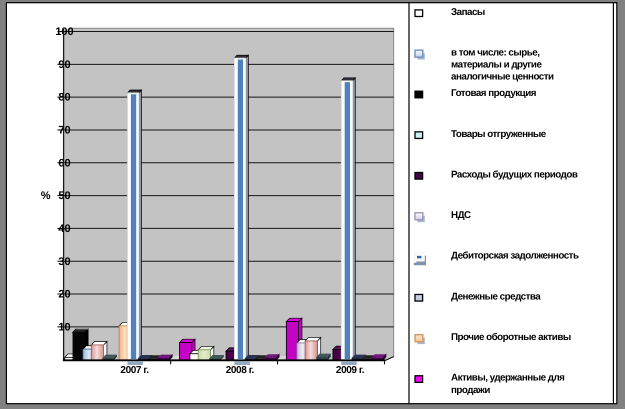 The height and width of the screenshot is (409, 625). I want to click on svg-text: 2008 г., so click(240, 370).